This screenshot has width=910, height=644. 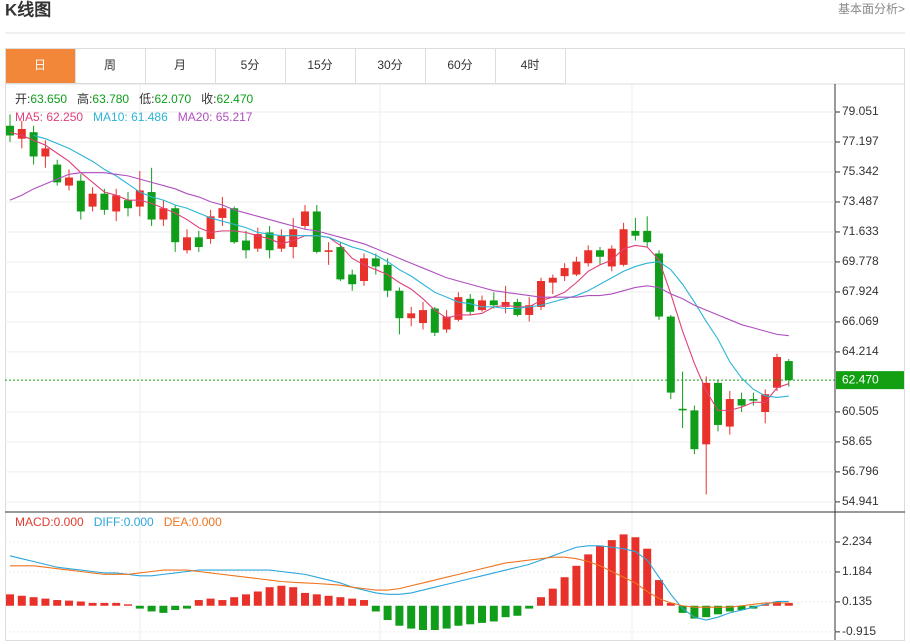 I want to click on tab-label: 周, so click(x=110, y=65).